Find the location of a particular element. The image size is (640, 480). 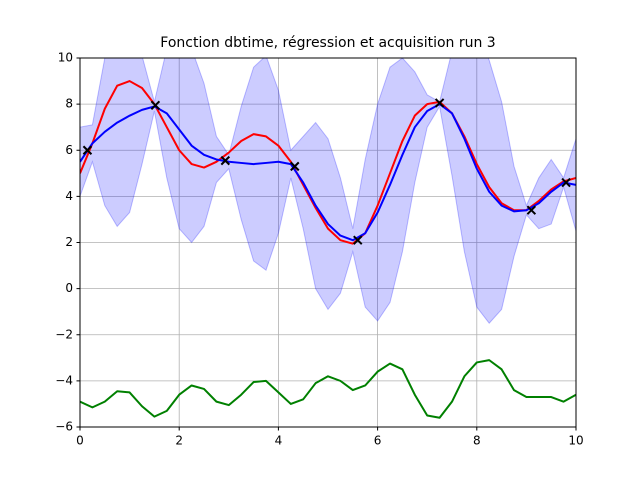

y-tick-label: 0 is located at coordinates (69, 288).